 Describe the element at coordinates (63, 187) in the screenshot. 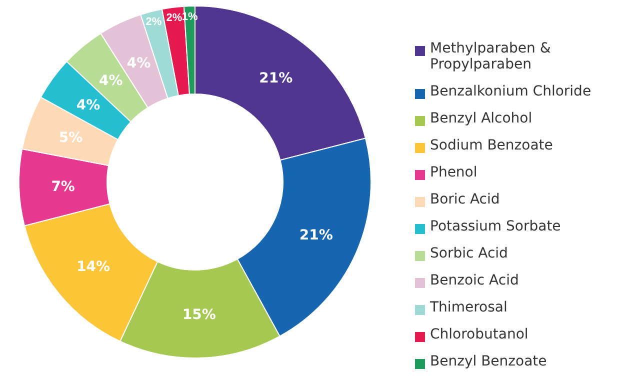

I see `data-label: 7%` at that location.